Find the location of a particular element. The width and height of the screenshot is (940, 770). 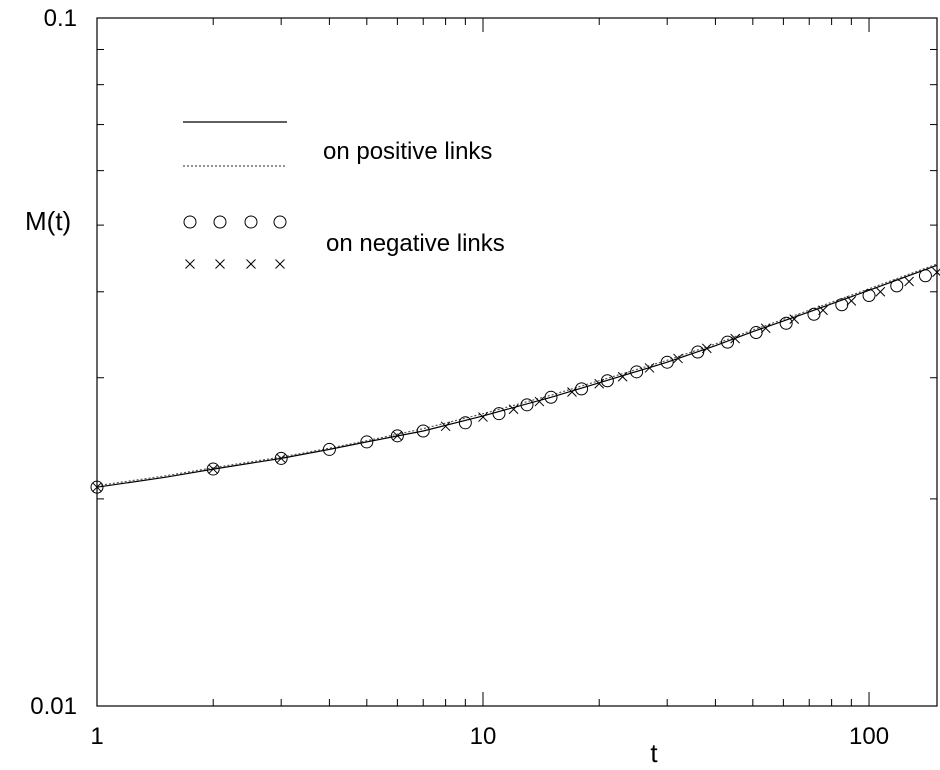

x-tick-label: 100 is located at coordinates (869, 736).